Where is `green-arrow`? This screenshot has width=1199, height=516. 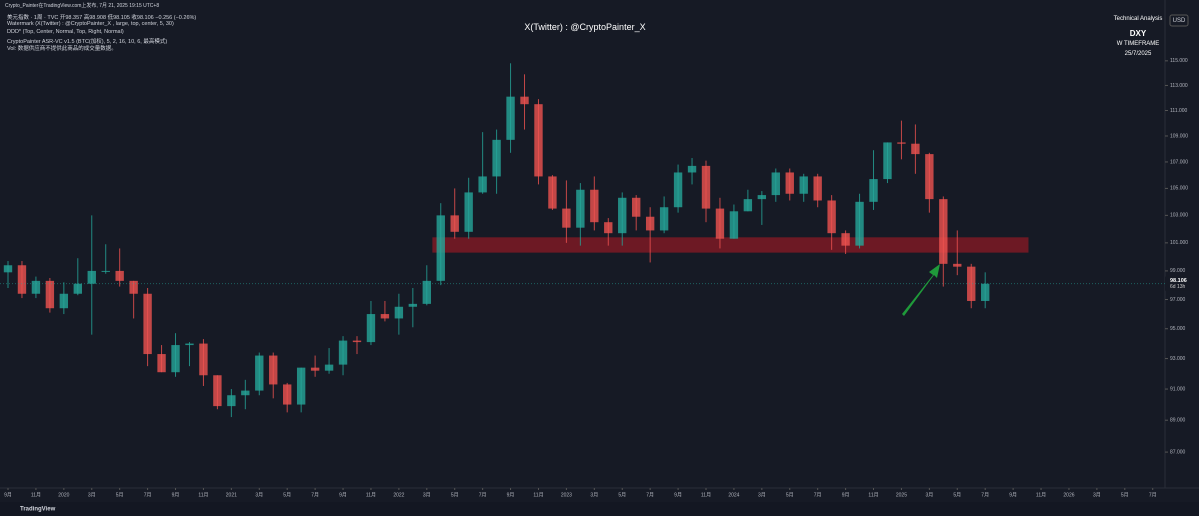
green-arrow is located at coordinates (921, 290).